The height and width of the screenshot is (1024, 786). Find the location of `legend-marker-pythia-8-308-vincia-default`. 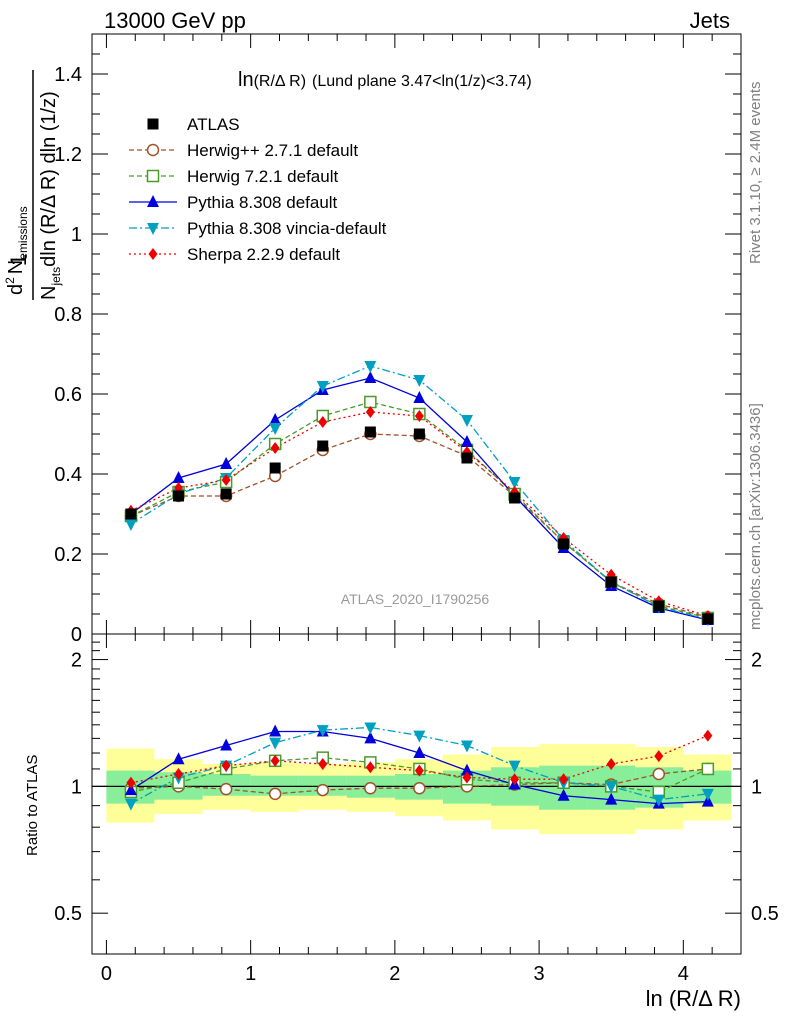

legend-marker-pythia-8-308-vincia-default is located at coordinates (153, 229).